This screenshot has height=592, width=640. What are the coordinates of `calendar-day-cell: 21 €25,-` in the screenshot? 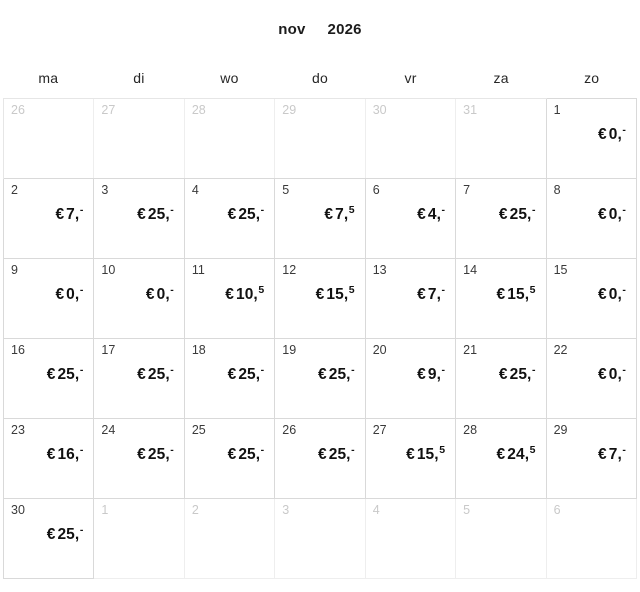 It's located at (501, 379).